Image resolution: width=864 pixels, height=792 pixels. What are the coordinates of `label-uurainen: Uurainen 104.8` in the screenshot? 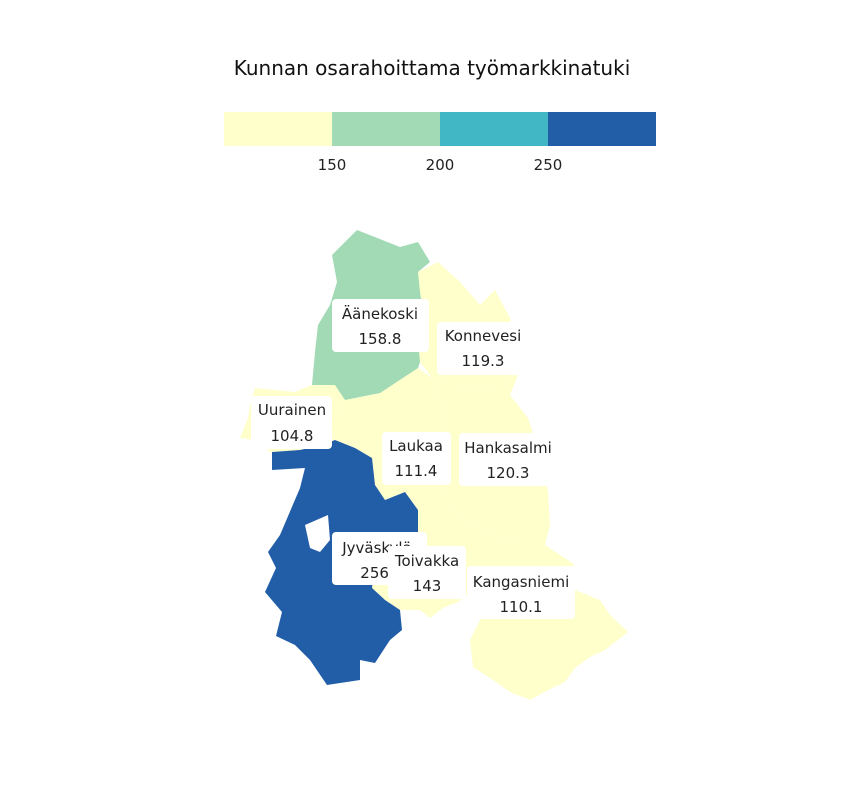 It's located at (291, 422).